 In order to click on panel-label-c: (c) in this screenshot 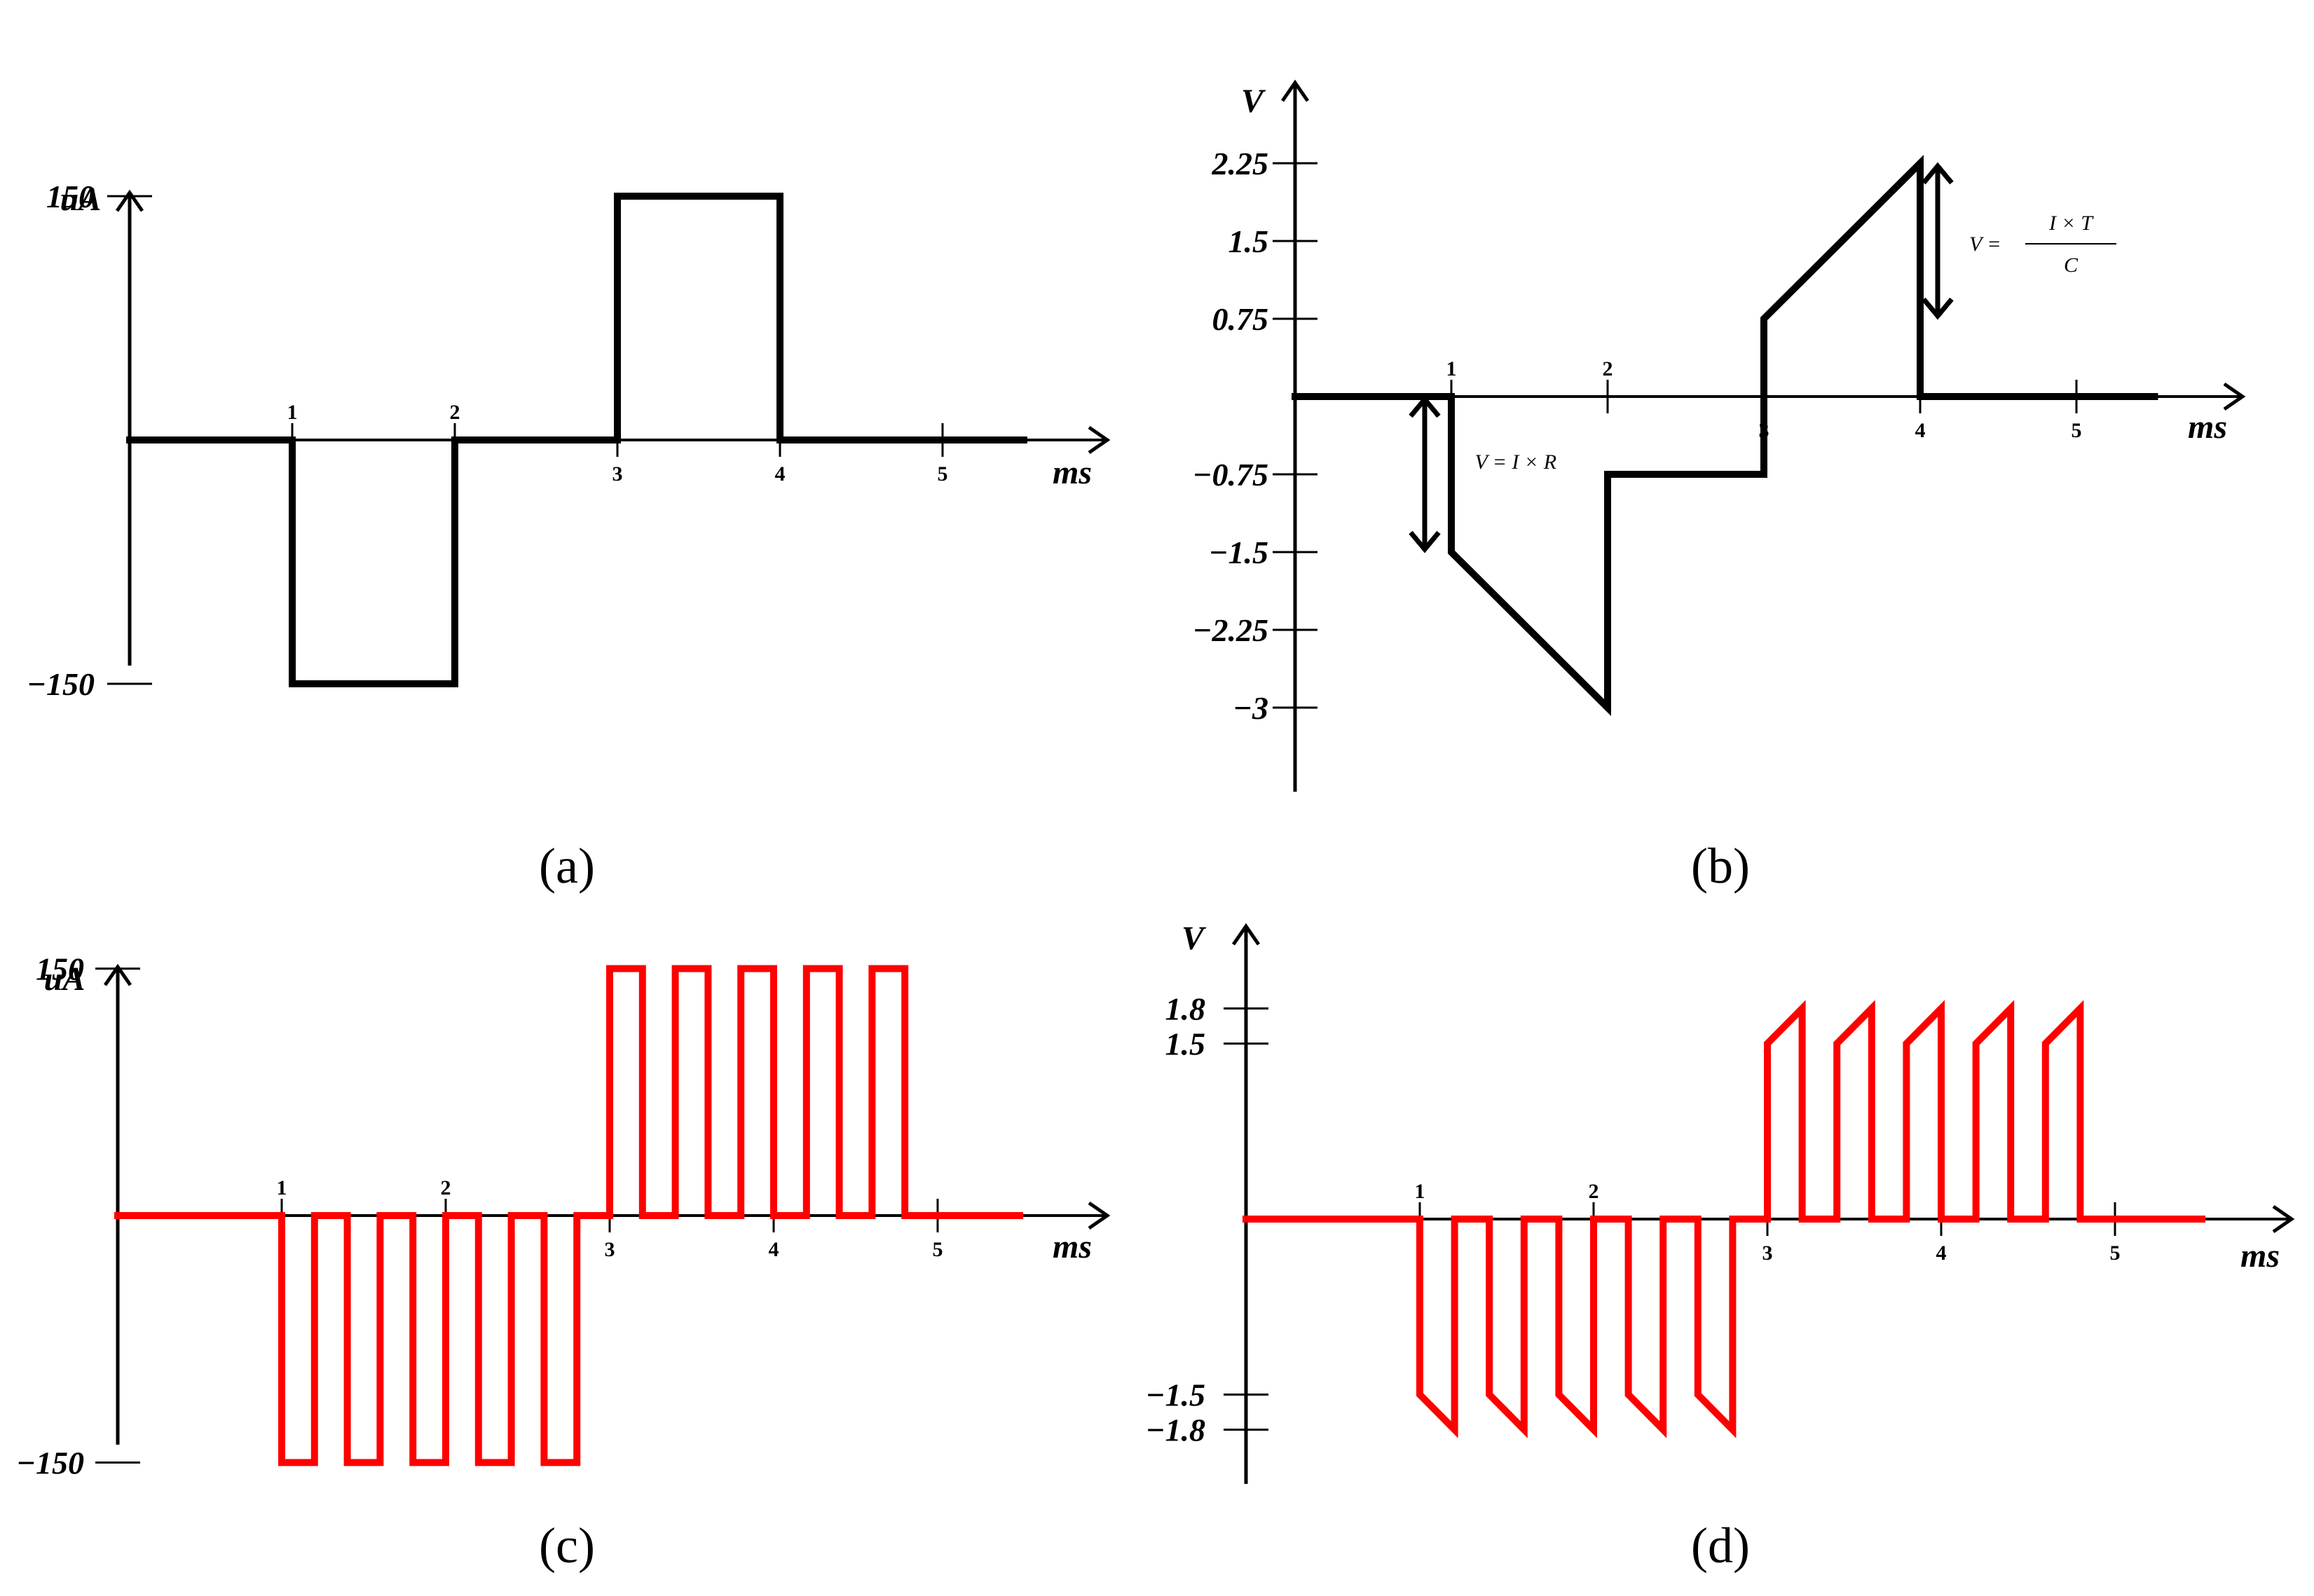, I will do `click(567, 1546)`.